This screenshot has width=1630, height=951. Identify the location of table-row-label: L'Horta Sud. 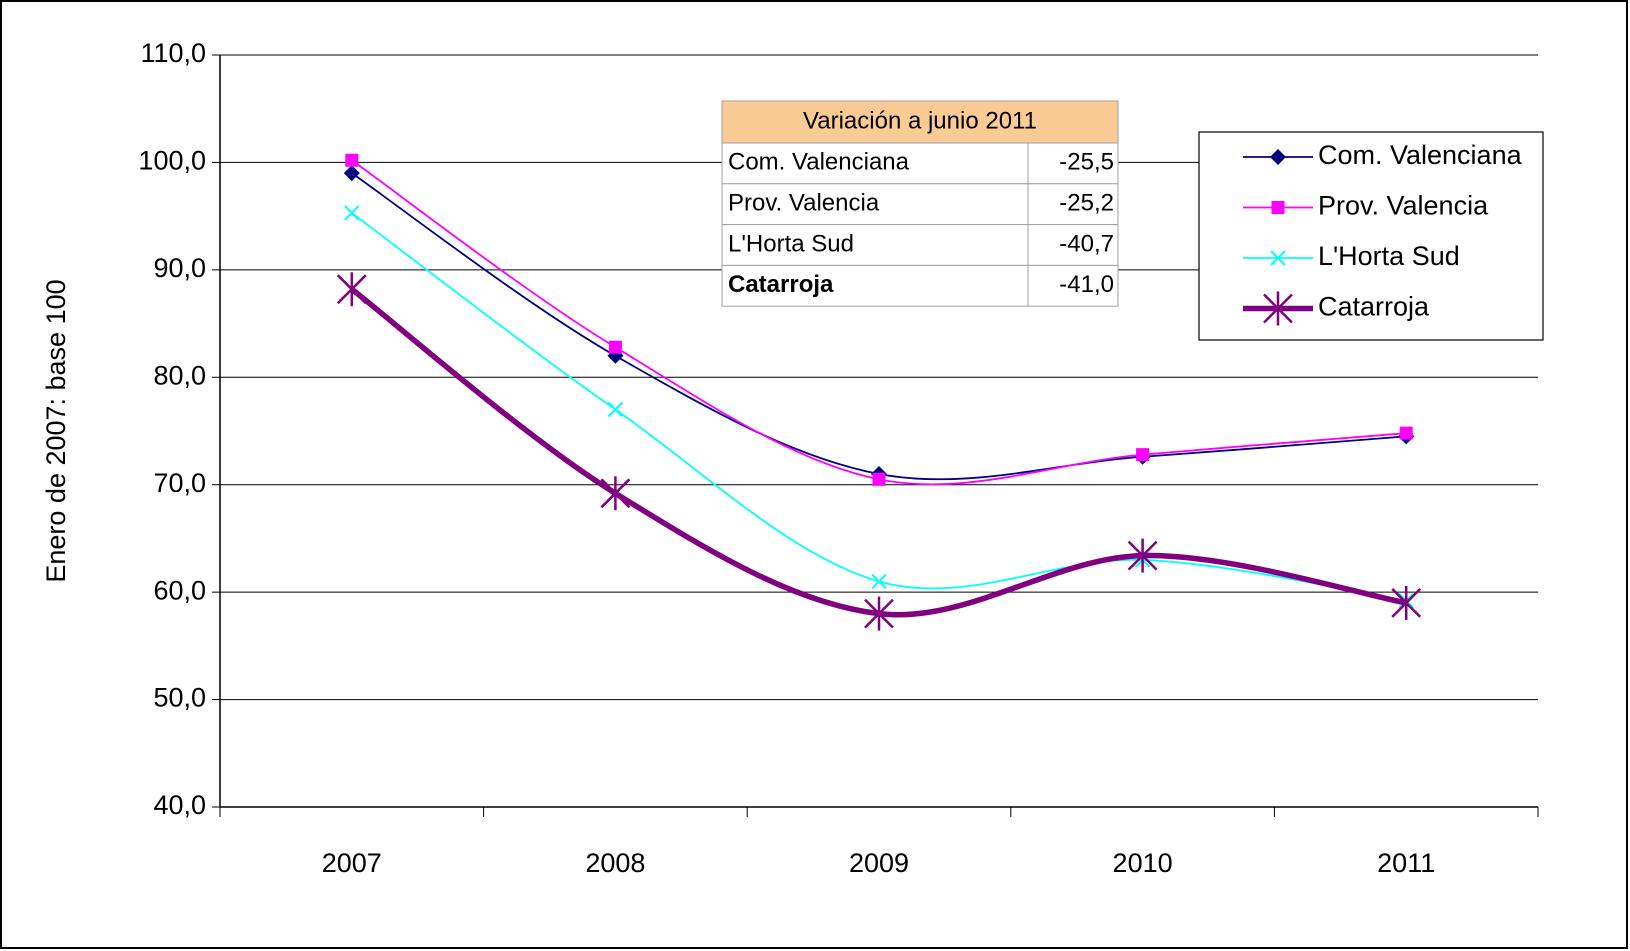
(791, 243).